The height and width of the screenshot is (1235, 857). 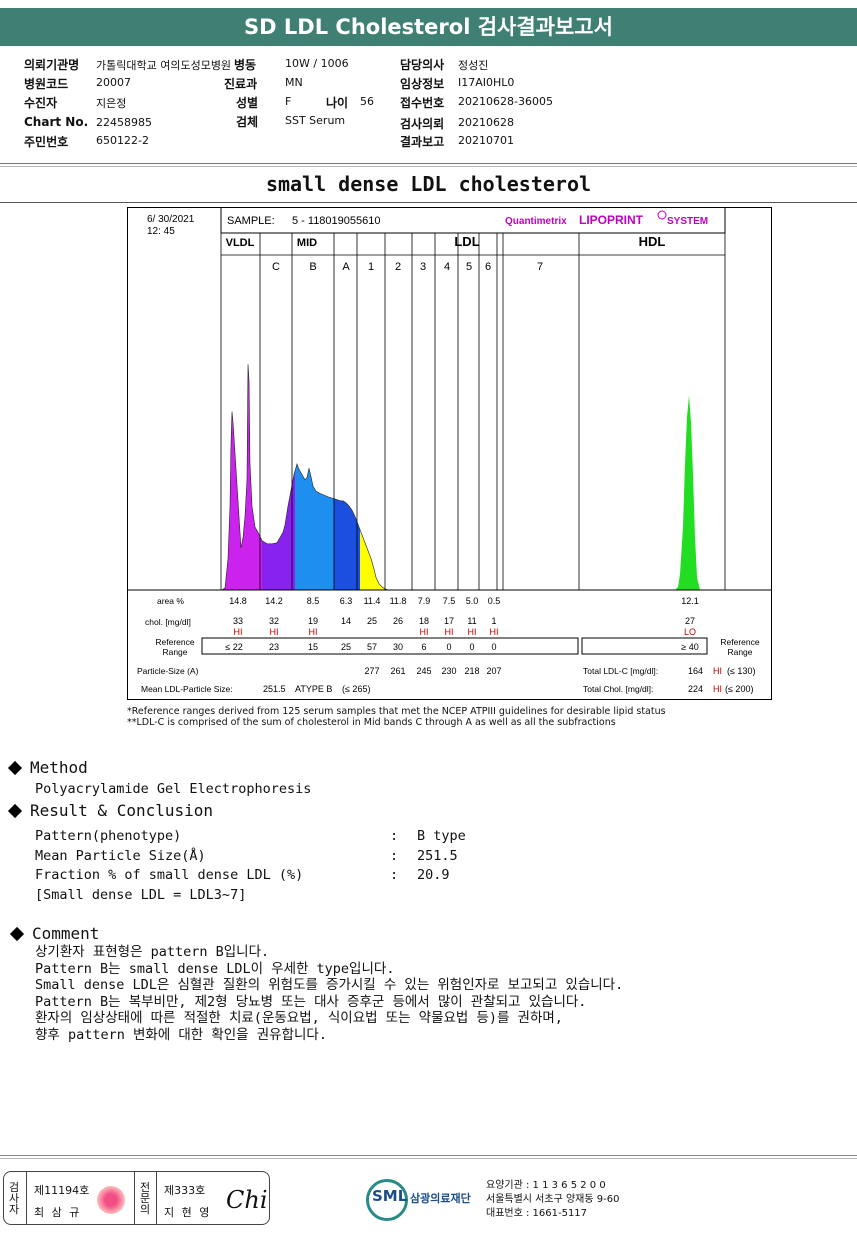 I want to click on ref-value: 30, so click(x=398, y=647).